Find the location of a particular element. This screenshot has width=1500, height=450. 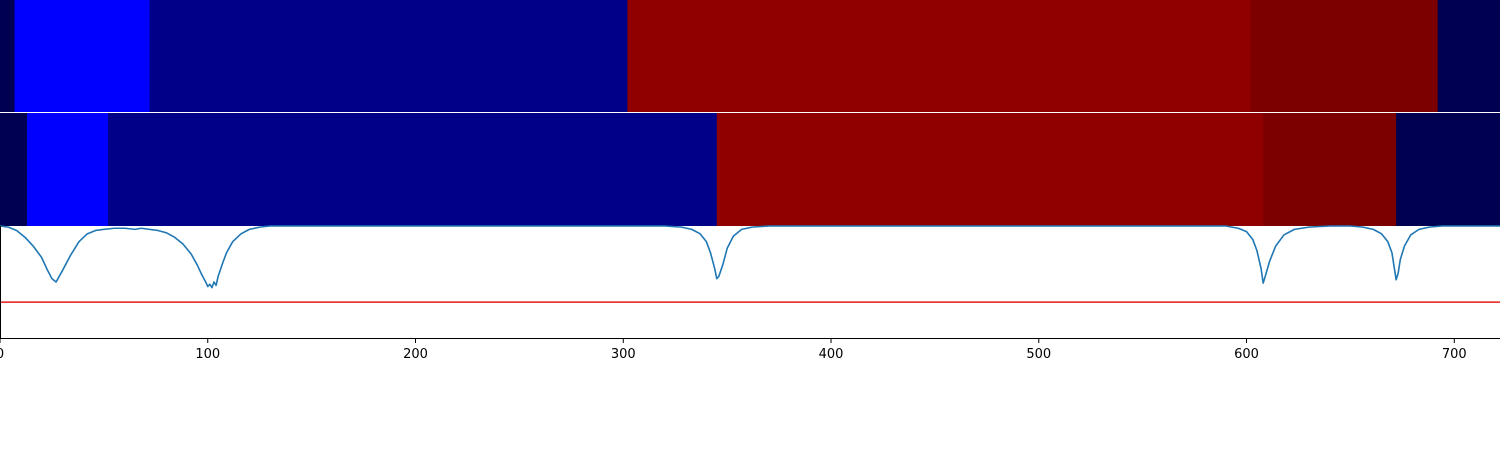

x-tick-label-400: 400 is located at coordinates (831, 354).